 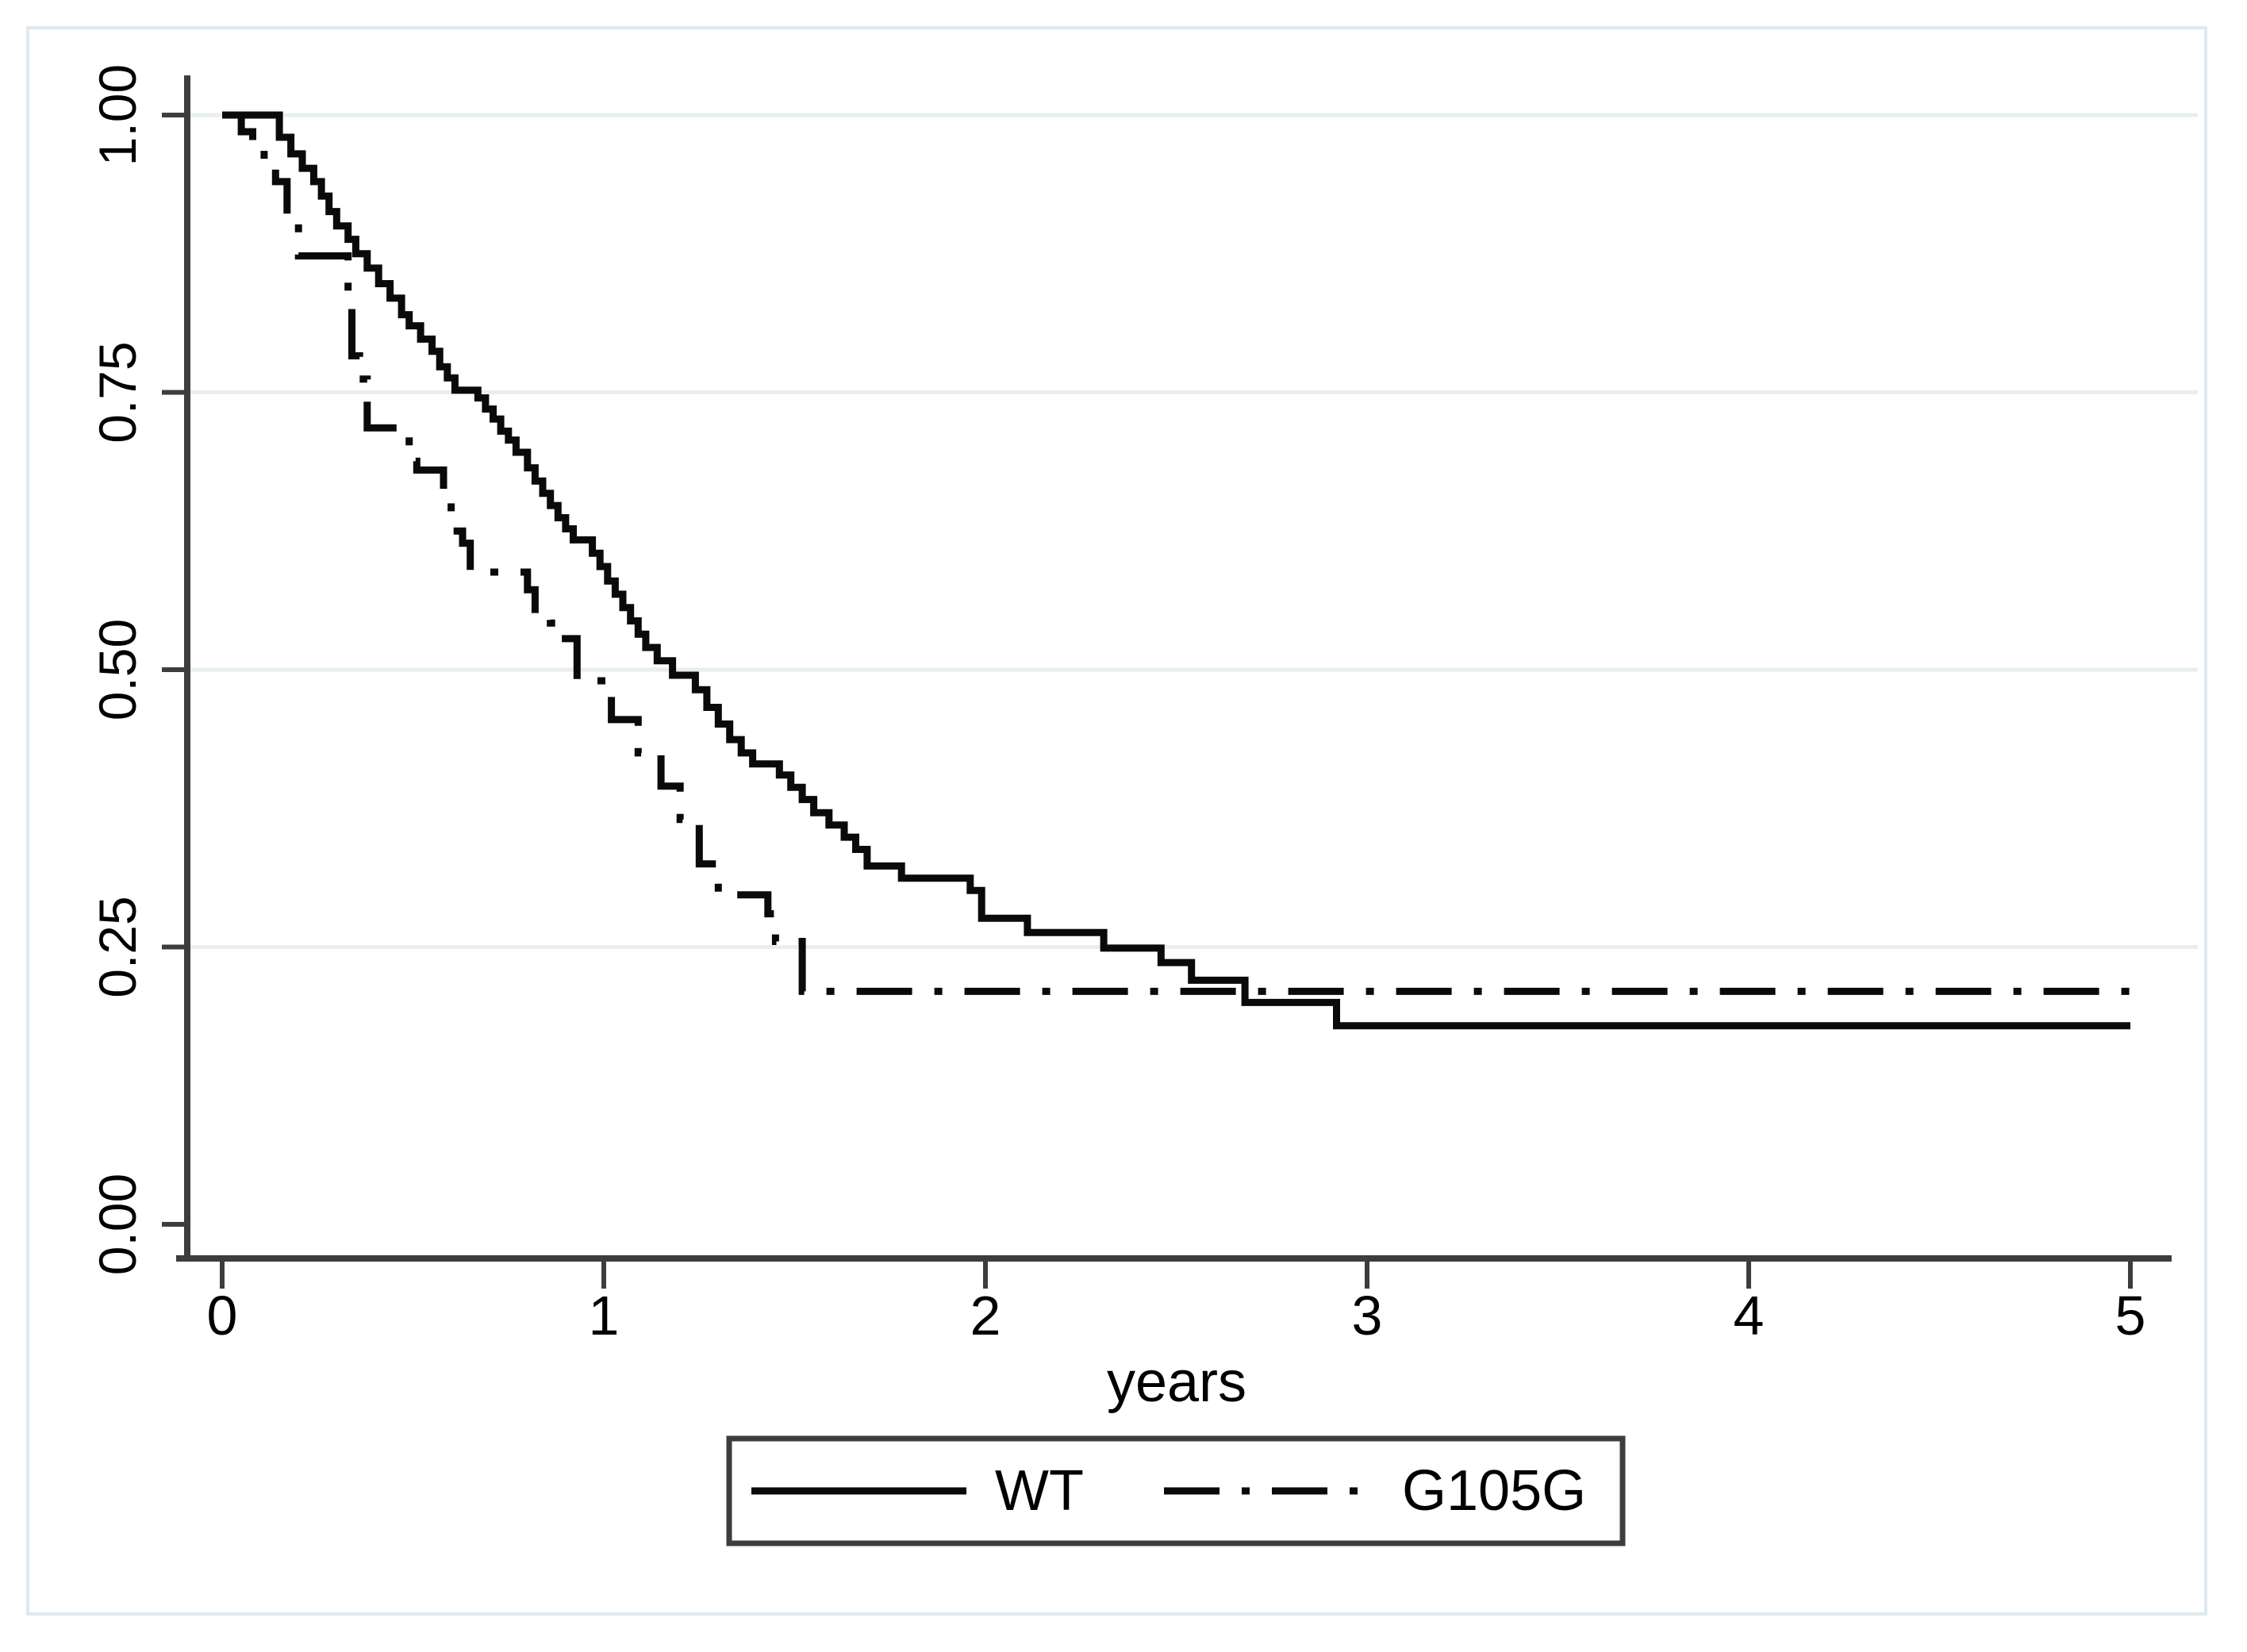 I want to click on x-tick-label: 4, so click(x=1750, y=1316).